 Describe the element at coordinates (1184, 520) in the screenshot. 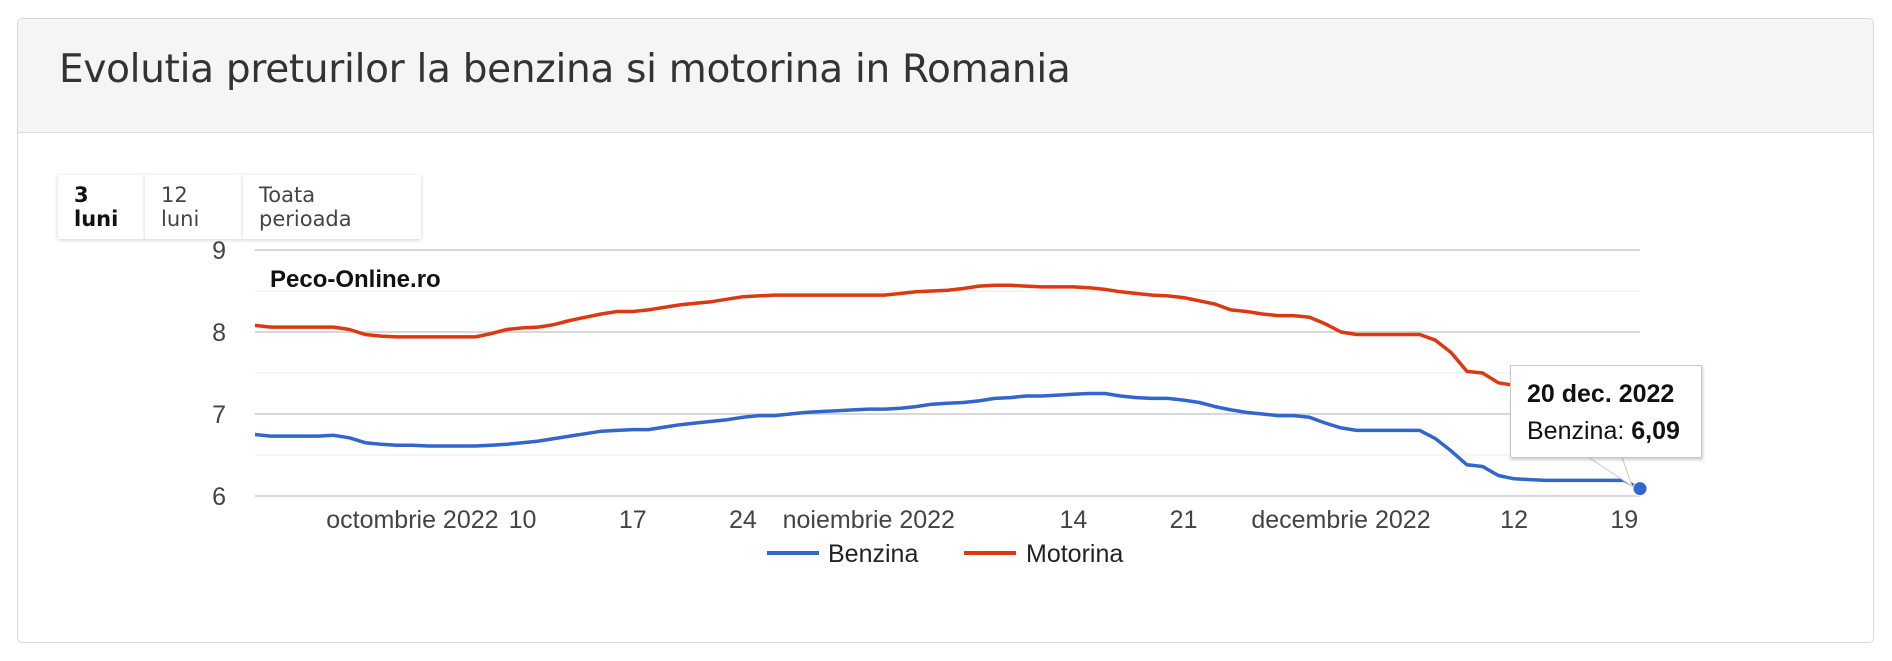

I see `x-tick-label: 21` at that location.